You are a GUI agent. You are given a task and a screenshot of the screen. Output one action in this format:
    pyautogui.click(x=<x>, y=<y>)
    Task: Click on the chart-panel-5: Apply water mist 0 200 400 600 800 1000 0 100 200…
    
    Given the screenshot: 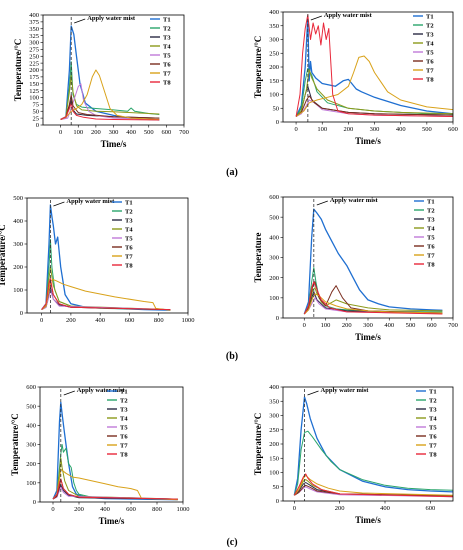 What is the action you would take?
    pyautogui.click(x=100, y=455)
    